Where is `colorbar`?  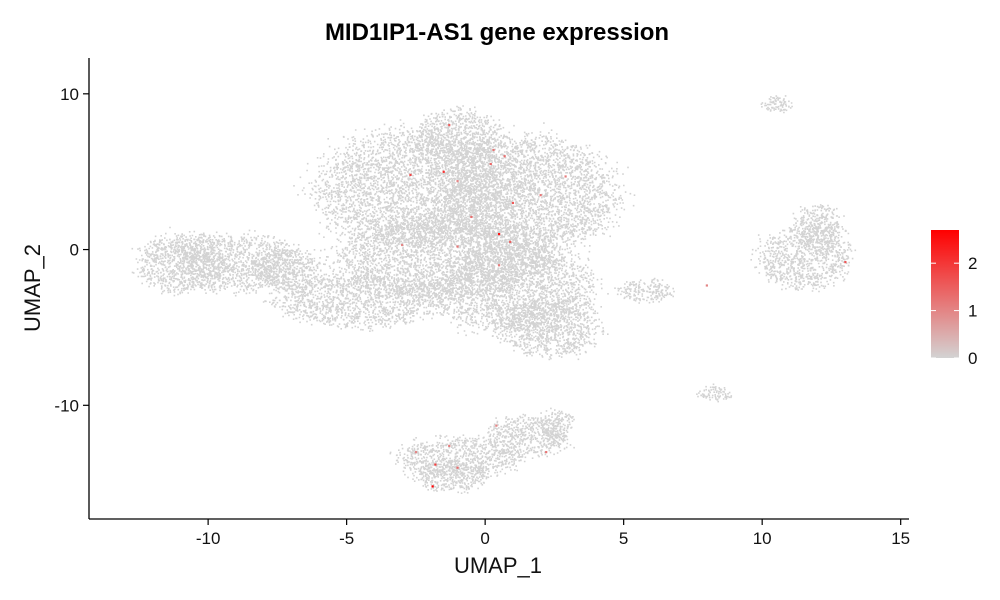
colorbar is located at coordinates (945, 294).